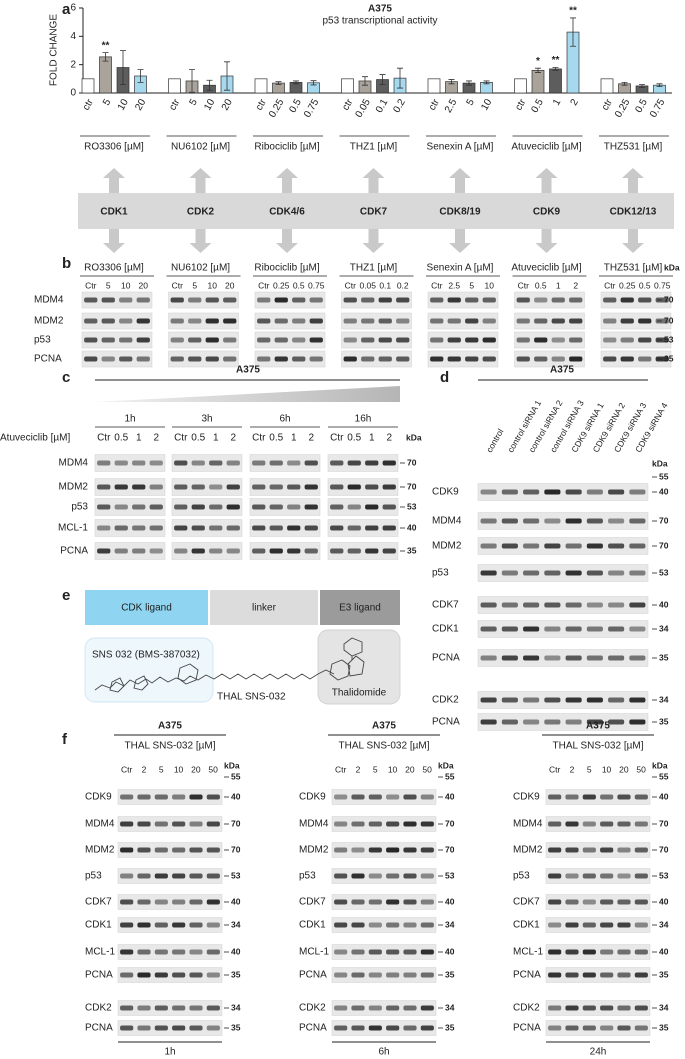 This screenshot has width=685, height=1059. Describe the element at coordinates (216, 438) in the screenshot. I see `lane-label: 1` at that location.